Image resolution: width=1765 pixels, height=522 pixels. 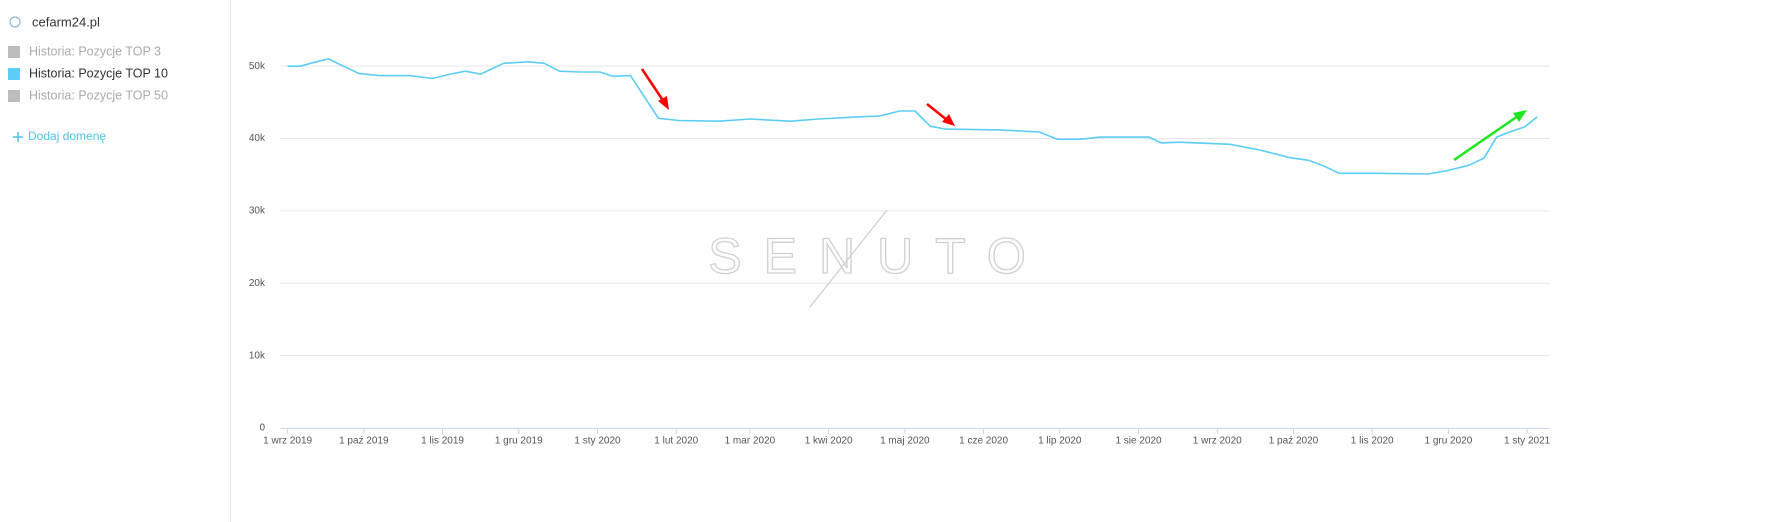 I want to click on x-tick-label: 1 paź 2020, so click(x=1294, y=441).